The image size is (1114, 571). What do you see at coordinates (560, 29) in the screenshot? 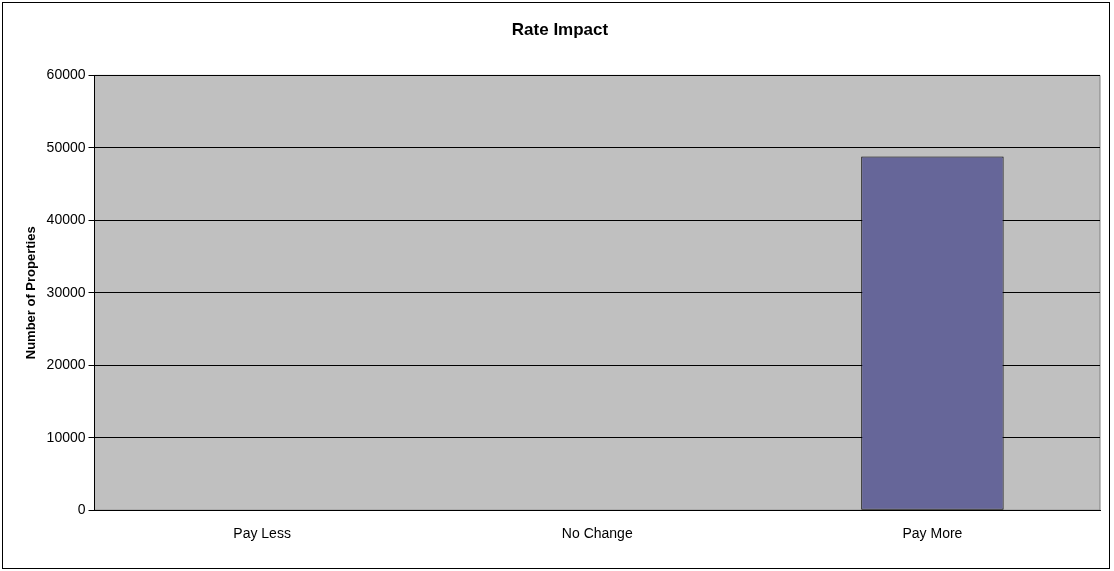
I see `chart-title: Rate Impact` at bounding box center [560, 29].